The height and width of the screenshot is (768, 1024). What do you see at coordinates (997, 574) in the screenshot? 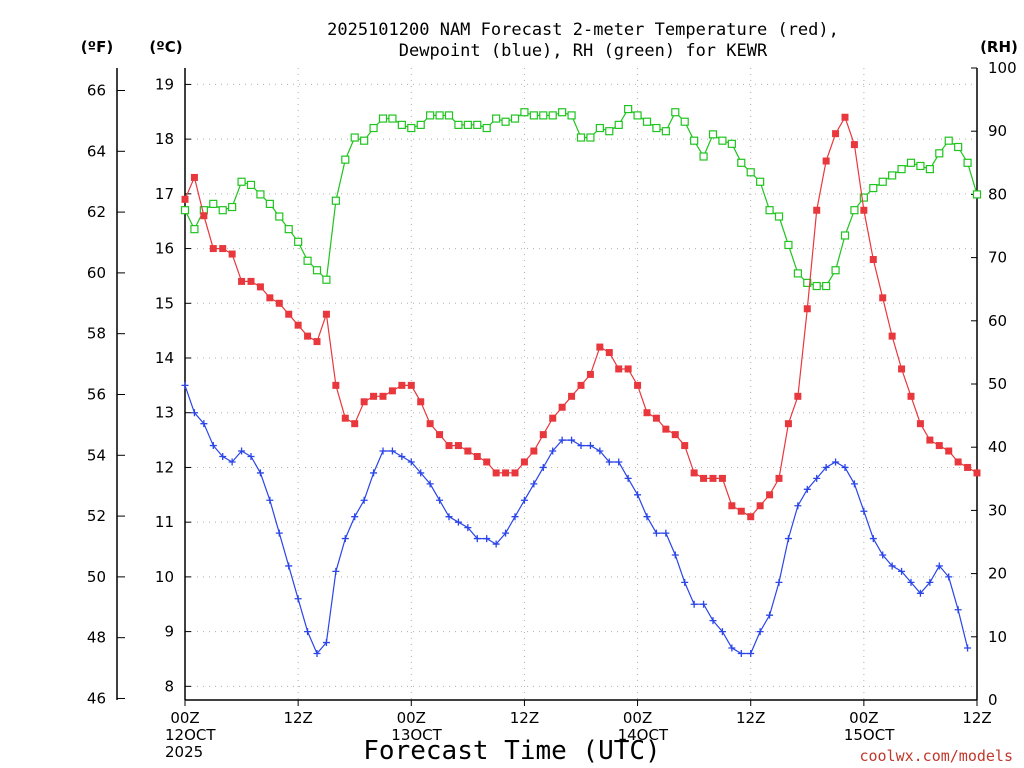
I see `rh-tick-label: 20` at bounding box center [997, 574].